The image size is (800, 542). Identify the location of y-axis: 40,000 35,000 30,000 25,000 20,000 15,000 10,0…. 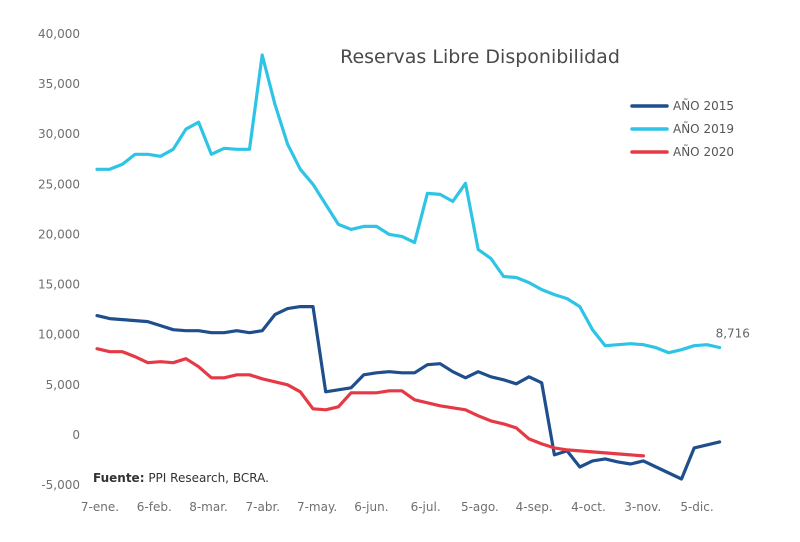
(59, 259).